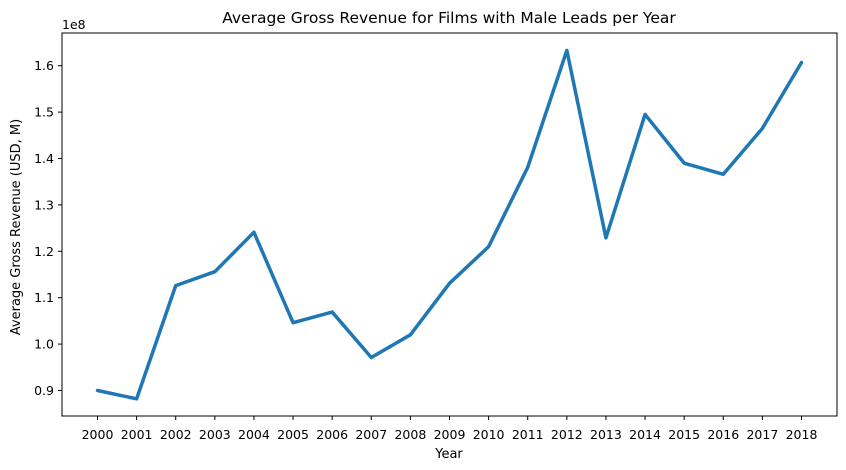 The image size is (846, 470). Describe the element at coordinates (44, 158) in the screenshot. I see `y-tick-label-1.4: 1.4` at that location.